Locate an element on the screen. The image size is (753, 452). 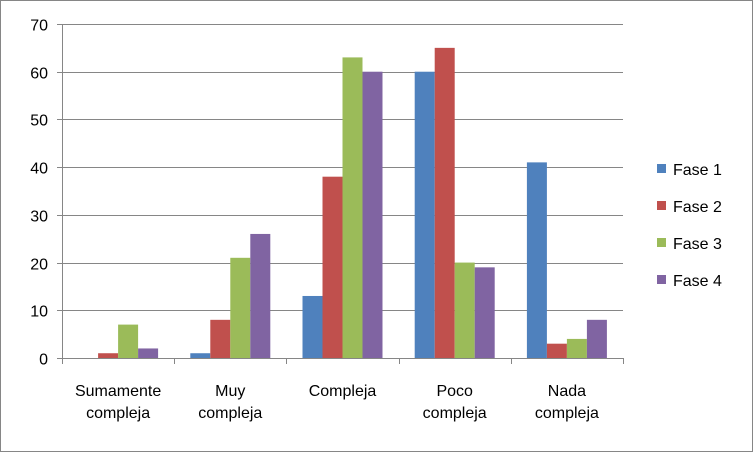
legend-label-4: Fase 4 is located at coordinates (697, 281).